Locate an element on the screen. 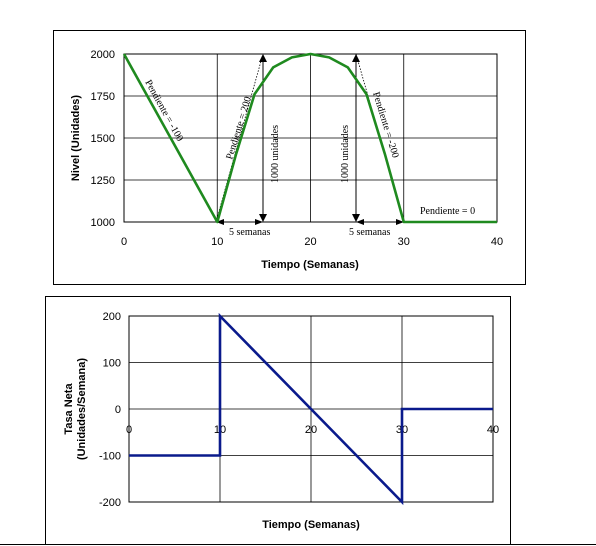  chart1-x-axis-title: Tiempo (Semanas) is located at coordinates (310, 265).